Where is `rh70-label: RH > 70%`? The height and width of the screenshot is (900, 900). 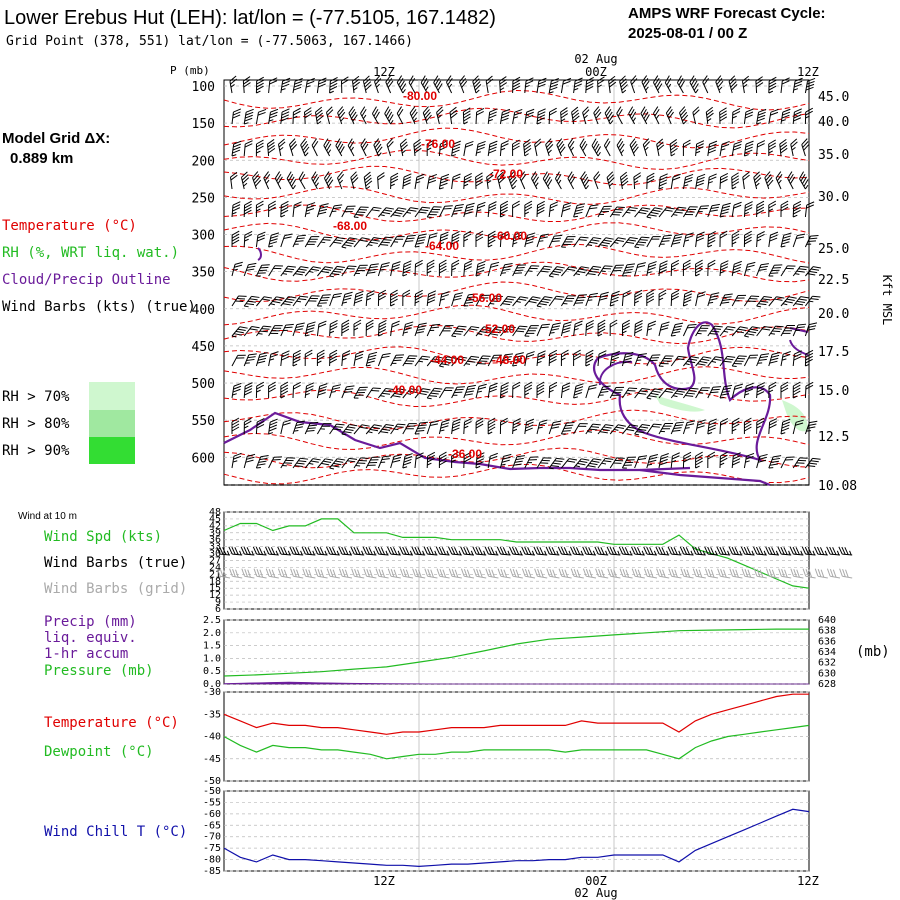
rh70-label: RH > 70% is located at coordinates (36, 397).